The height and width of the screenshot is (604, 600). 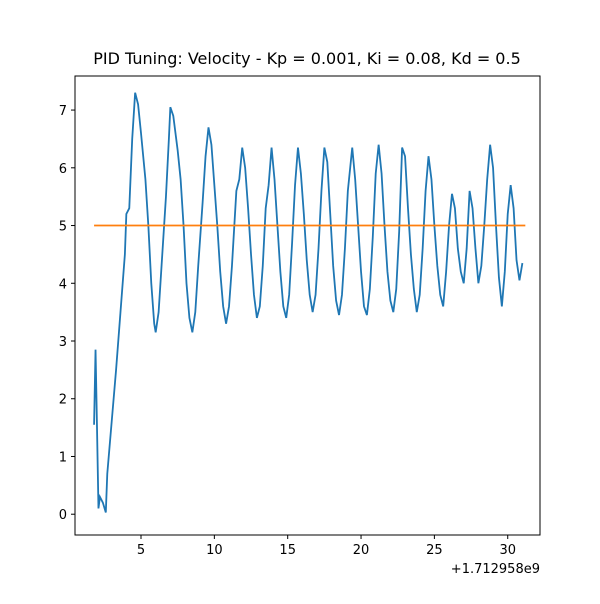 What do you see at coordinates (63, 227) in the screenshot?
I see `y-tick-label: 5` at bounding box center [63, 227].